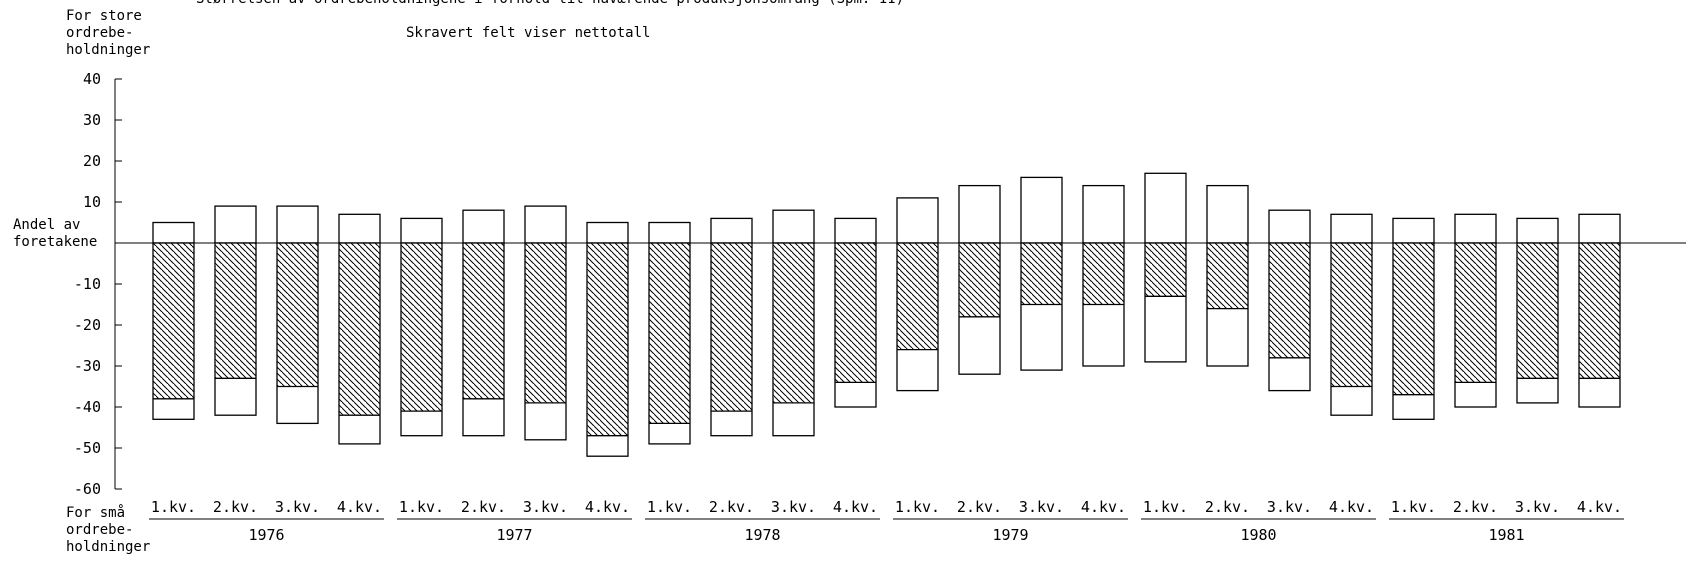  What do you see at coordinates (87, 407) in the screenshot?
I see `y-tick-label: -40` at bounding box center [87, 407].